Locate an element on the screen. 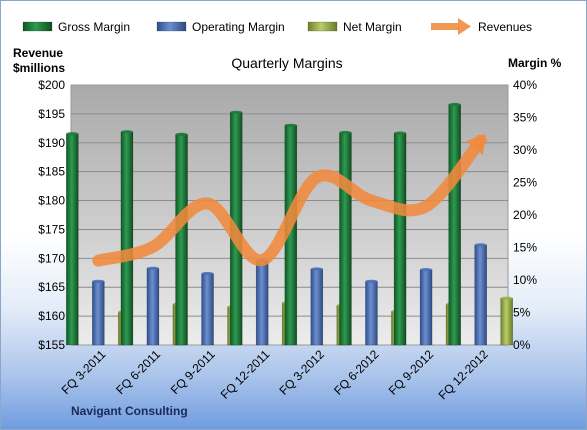 The image size is (587, 430). right-tick-label: 40% is located at coordinates (525, 85).